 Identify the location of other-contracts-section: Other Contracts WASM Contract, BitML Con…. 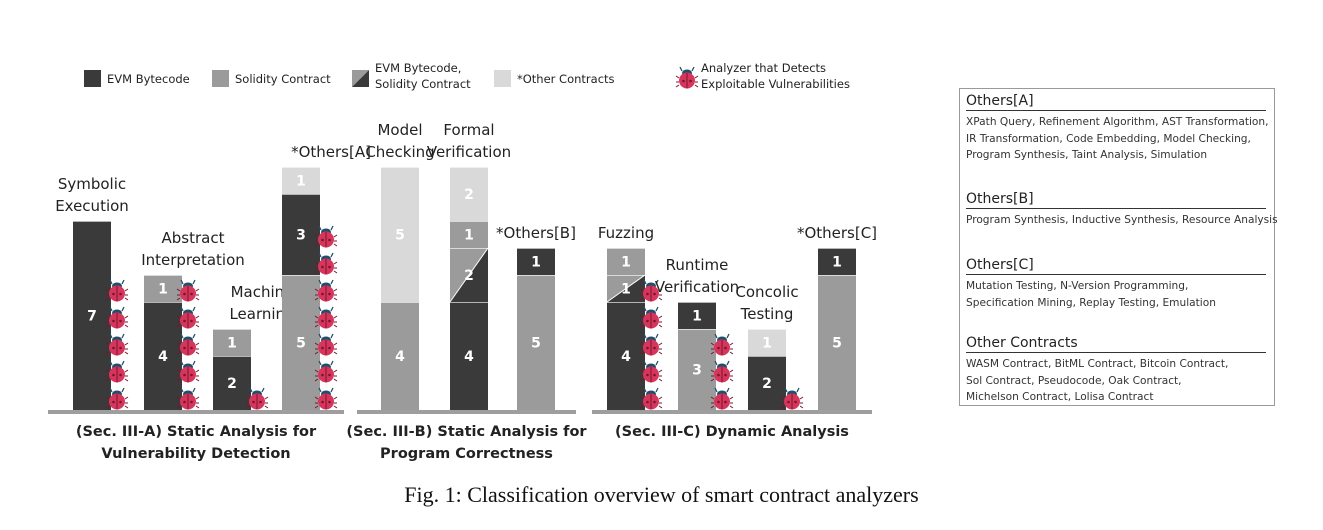
(1116, 370).